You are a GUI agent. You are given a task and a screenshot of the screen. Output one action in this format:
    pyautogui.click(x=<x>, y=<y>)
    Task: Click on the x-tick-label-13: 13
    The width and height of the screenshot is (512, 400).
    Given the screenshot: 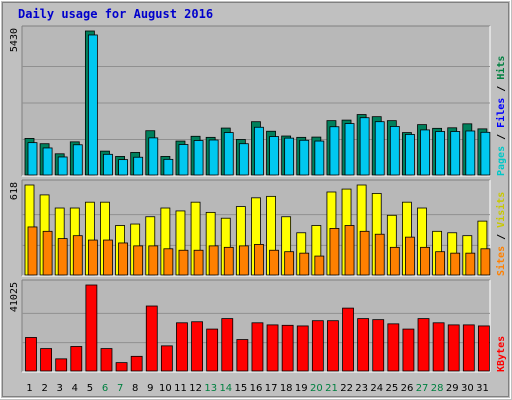 What is the action you would take?
    pyautogui.click(x=210, y=388)
    